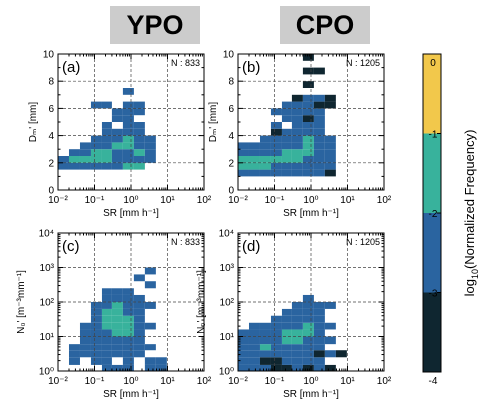  I want to click on colorbar-label-rest: (Normalized Frequency), so click(469, 199).